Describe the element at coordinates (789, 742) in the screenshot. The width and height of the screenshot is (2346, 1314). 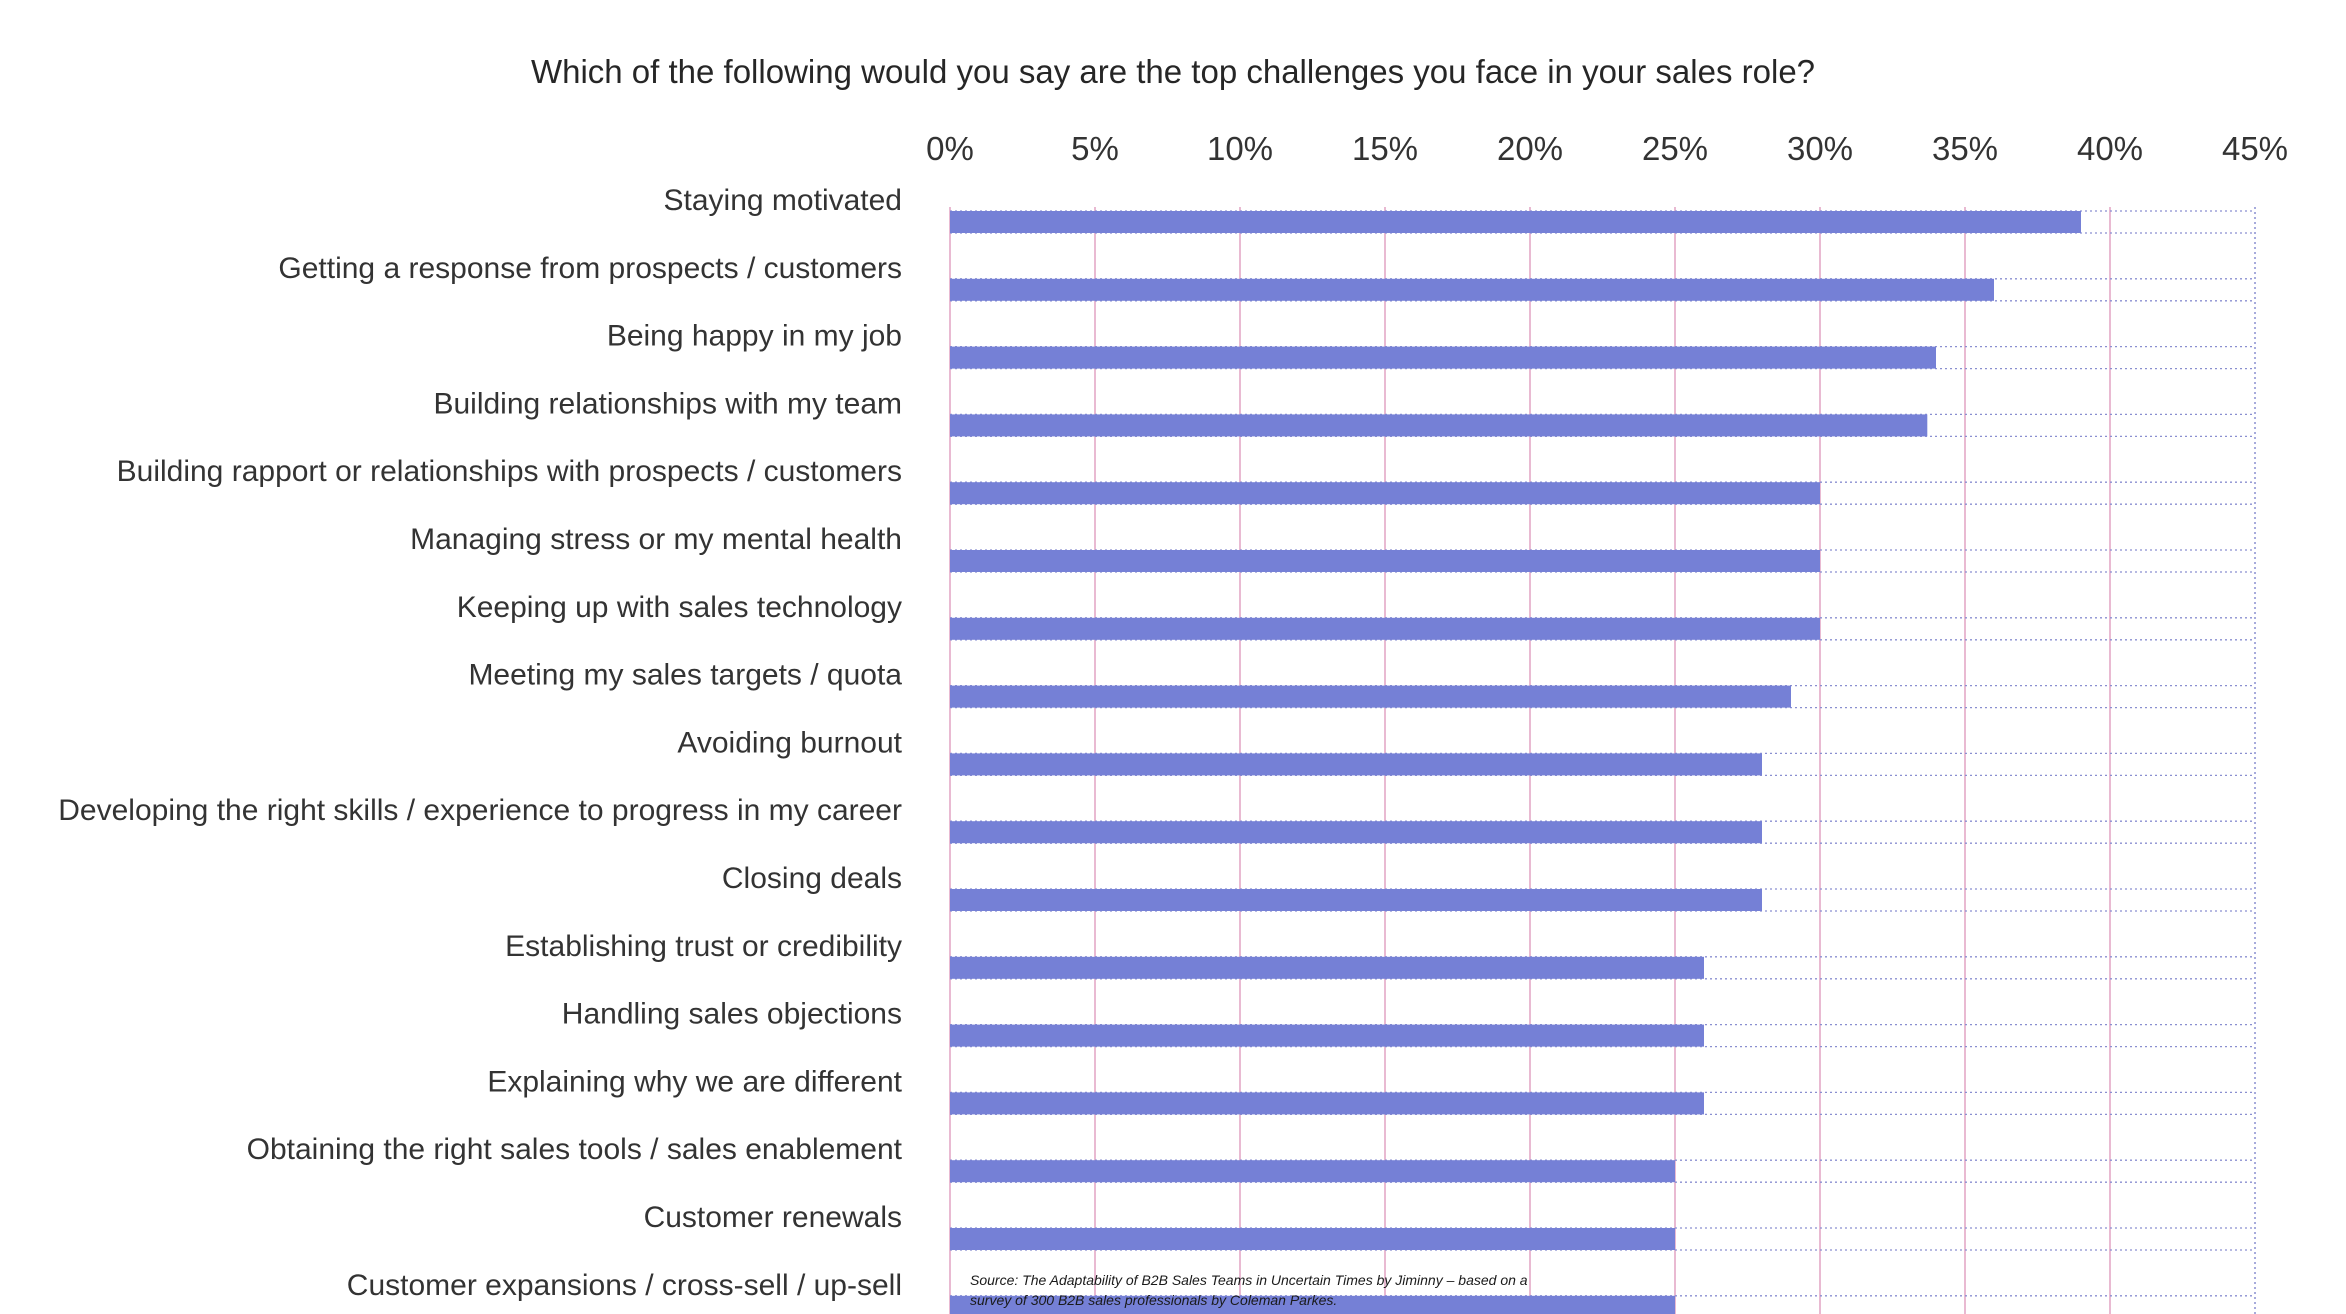
I see `category-label-9: Avoiding burnout` at that location.